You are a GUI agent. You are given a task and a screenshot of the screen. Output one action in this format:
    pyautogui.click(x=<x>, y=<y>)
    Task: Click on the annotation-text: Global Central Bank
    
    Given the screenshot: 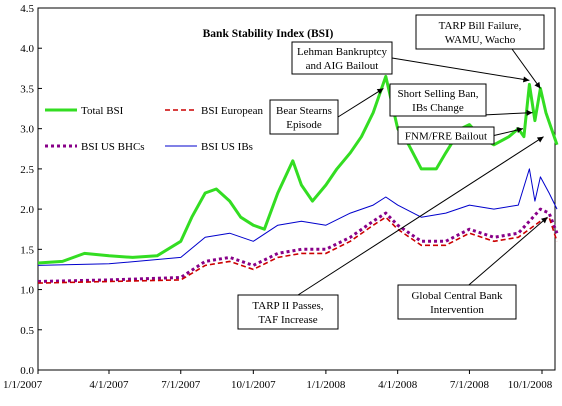 What is the action you would take?
    pyautogui.click(x=457, y=296)
    